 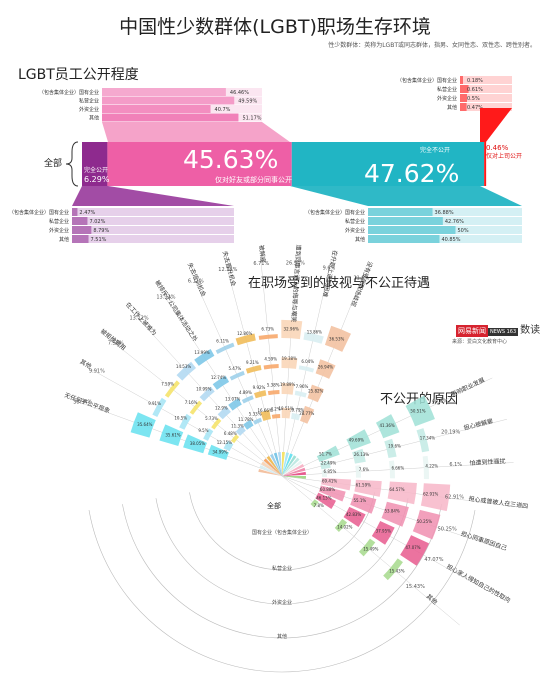 I want to click on disc-value-8-2: 7.16%, so click(x=191, y=402).